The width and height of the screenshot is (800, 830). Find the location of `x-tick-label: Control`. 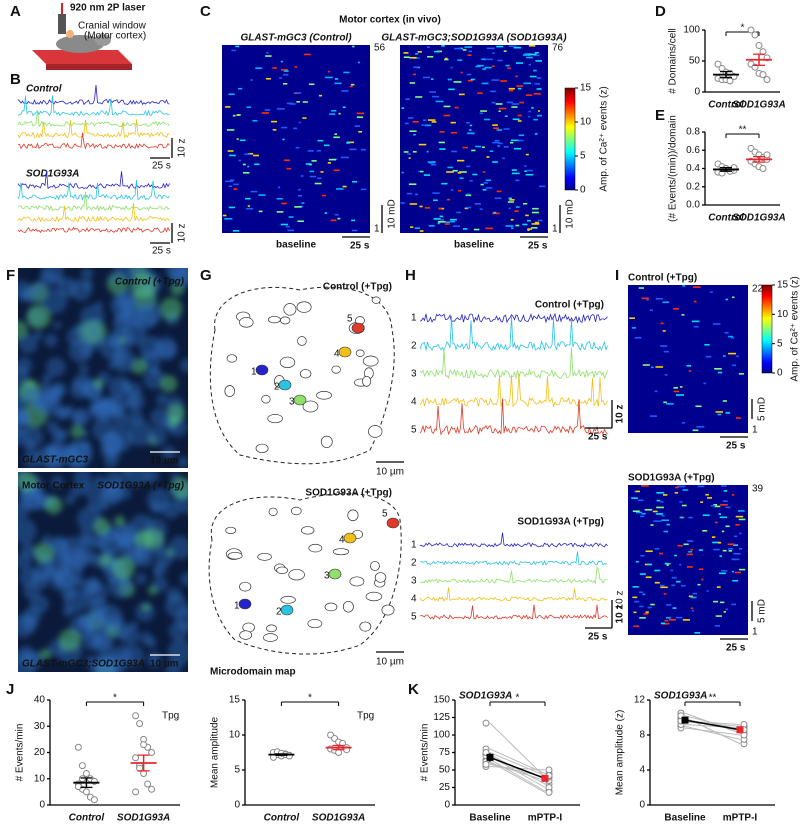

x-tick-label: Control is located at coordinates (726, 105).